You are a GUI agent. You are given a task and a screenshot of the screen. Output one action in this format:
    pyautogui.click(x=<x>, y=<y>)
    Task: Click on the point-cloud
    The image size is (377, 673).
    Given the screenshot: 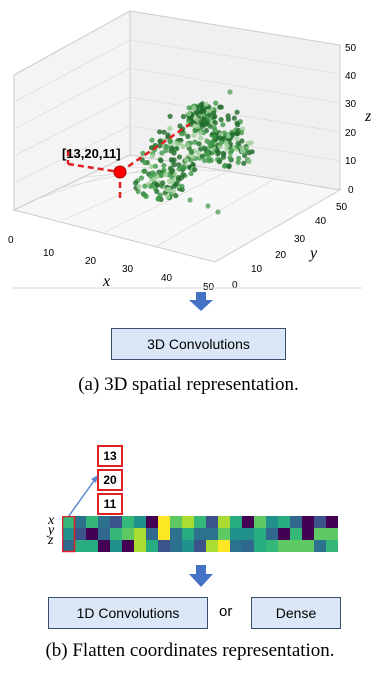 What is the action you would take?
    pyautogui.click(x=194, y=152)
    